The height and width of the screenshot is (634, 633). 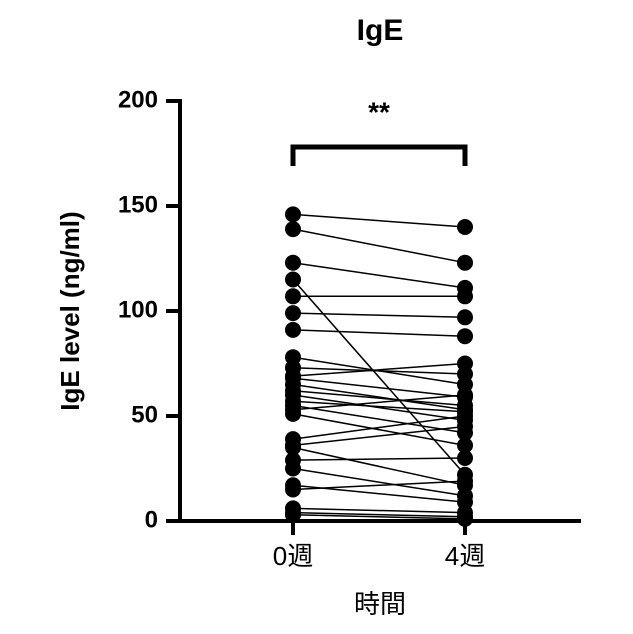 What do you see at coordinates (138, 309) in the screenshot?
I see `y-tick-label: 100` at bounding box center [138, 309].